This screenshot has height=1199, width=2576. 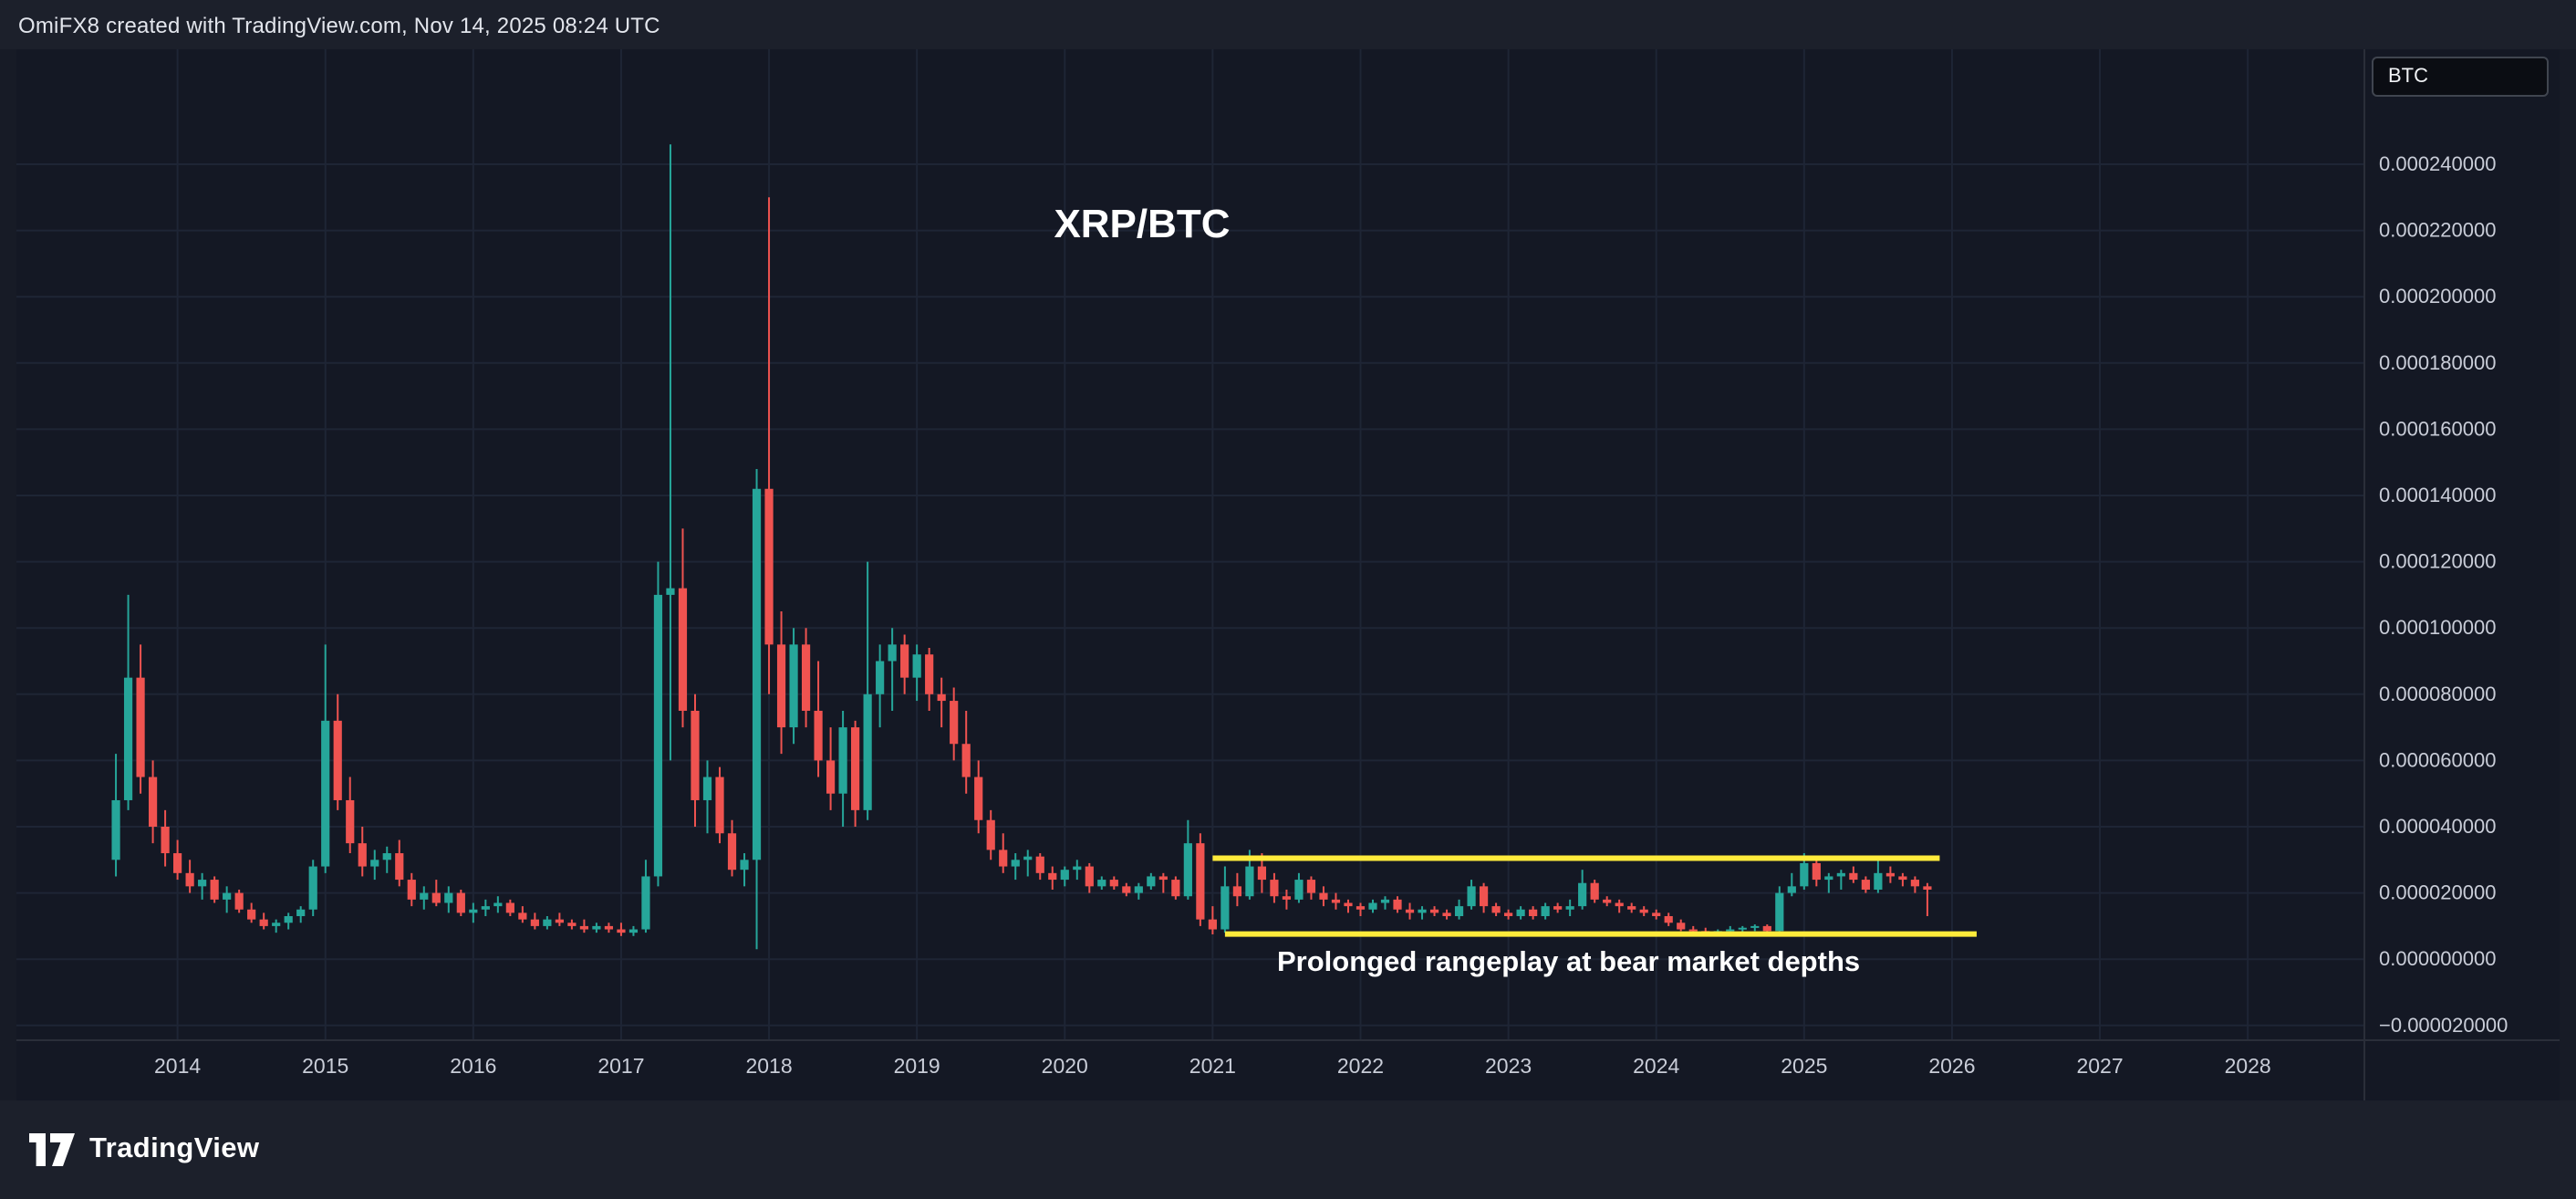 What do you see at coordinates (144, 1149) in the screenshot?
I see `tradingview-logo: TradingView` at bounding box center [144, 1149].